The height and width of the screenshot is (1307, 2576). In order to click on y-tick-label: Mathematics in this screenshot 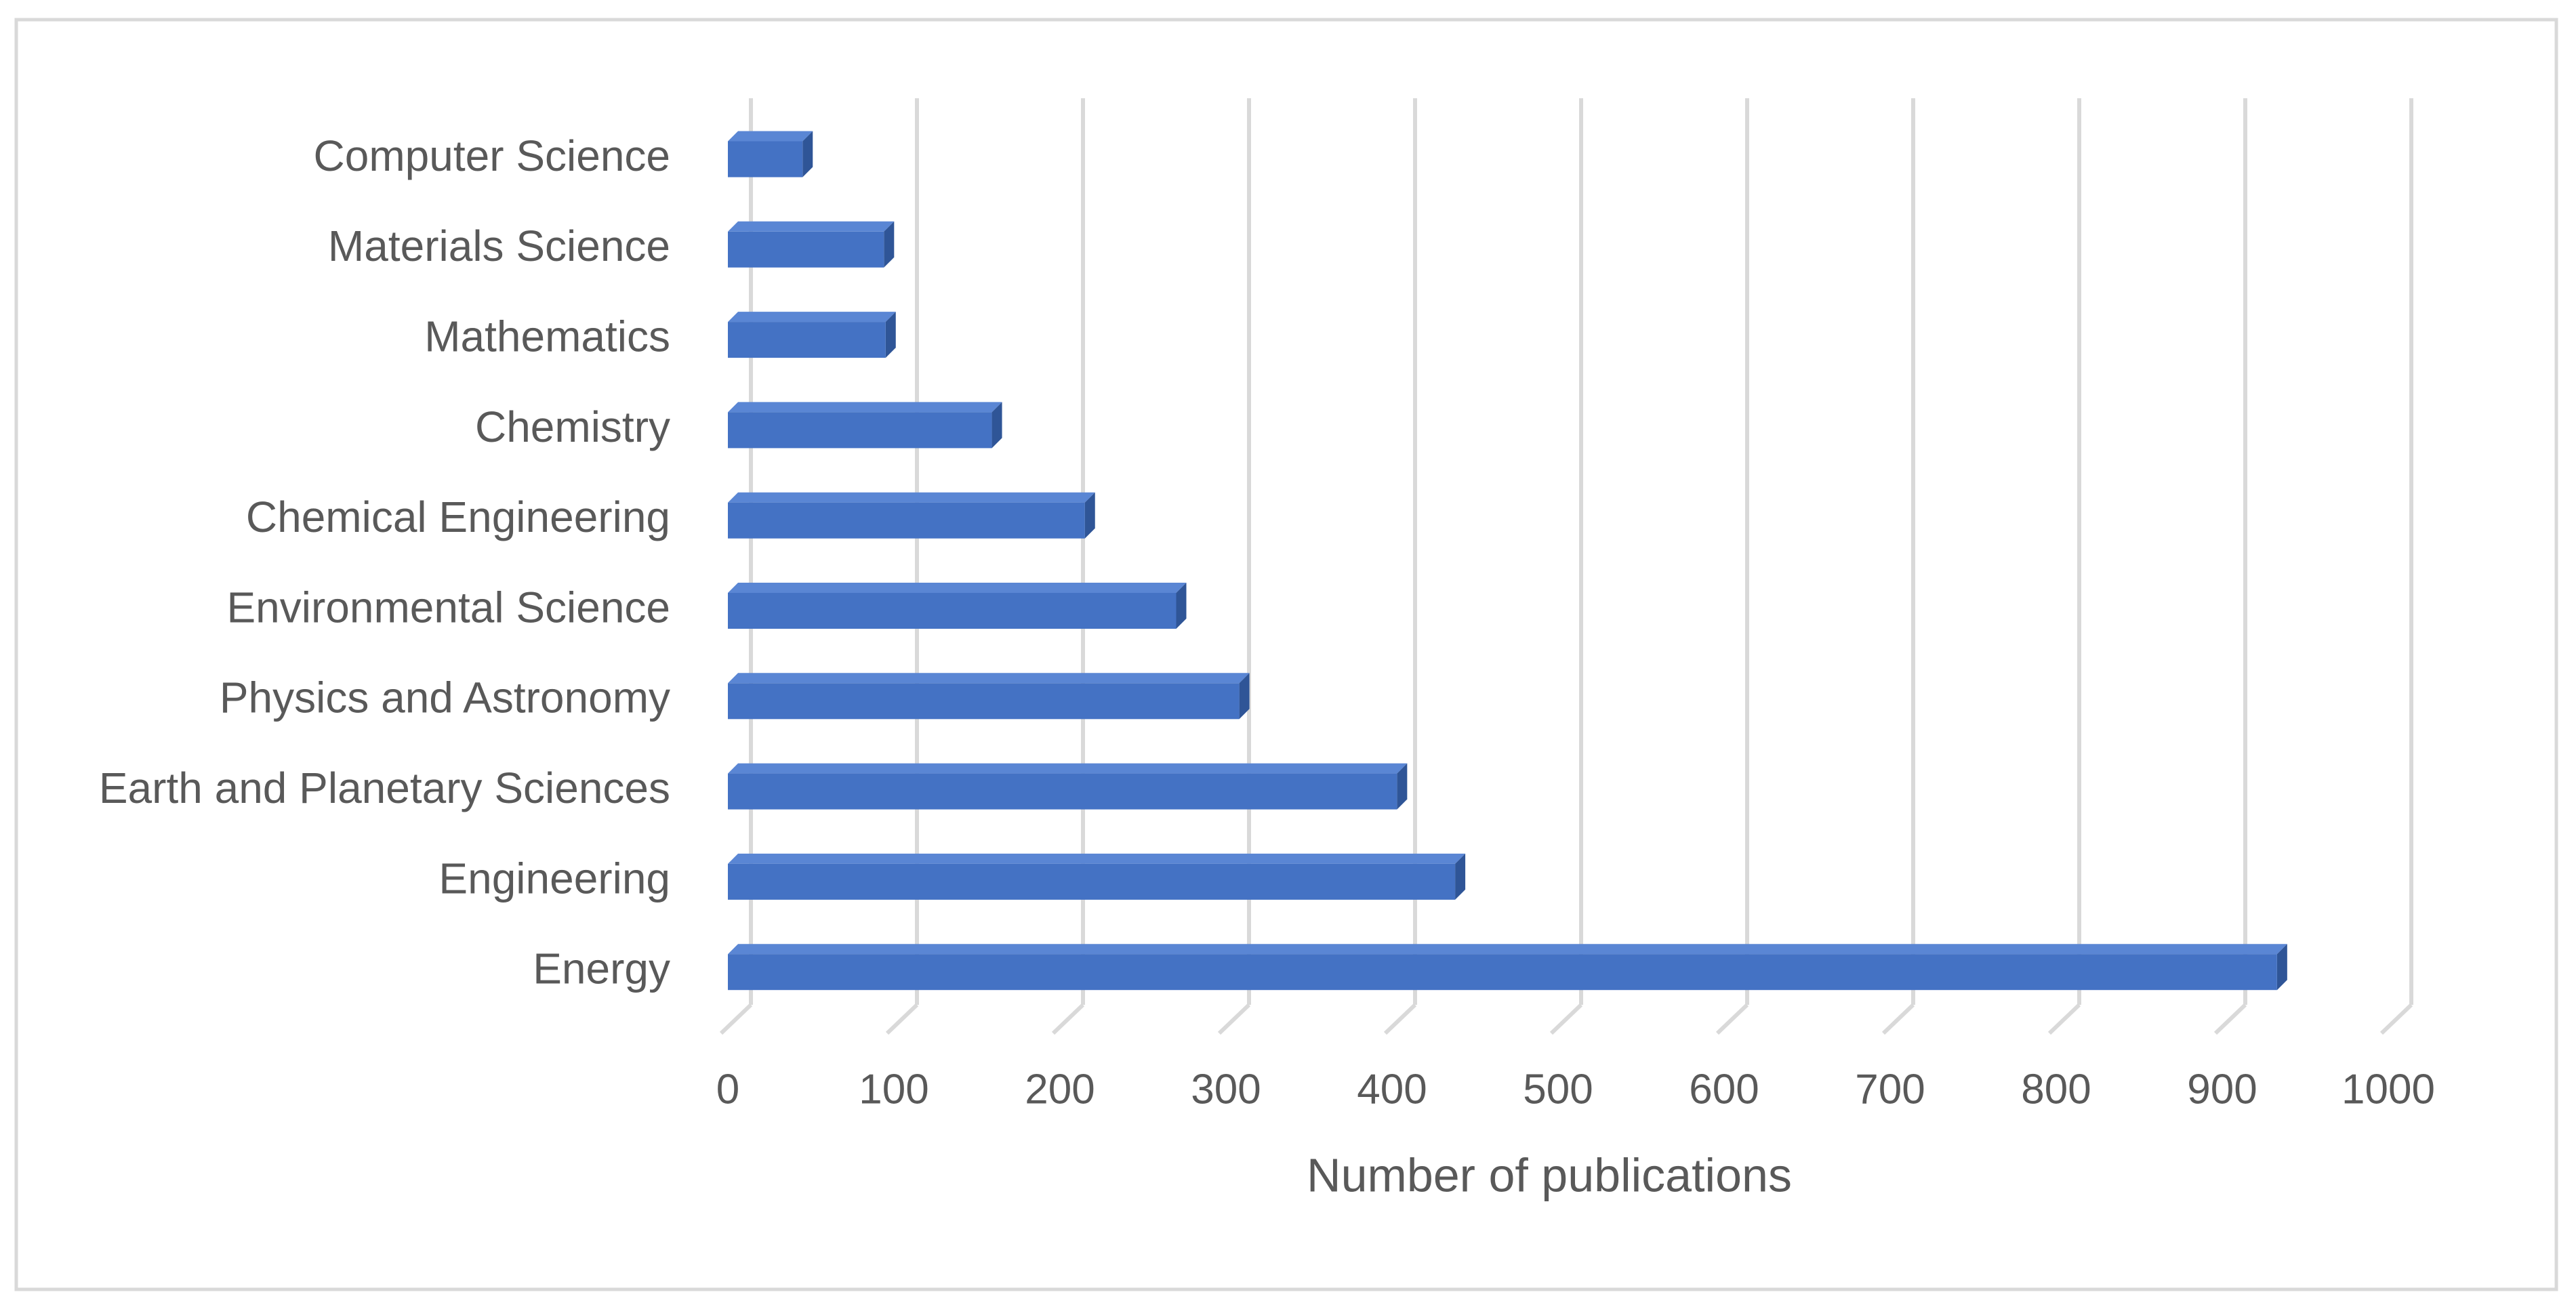, I will do `click(547, 336)`.